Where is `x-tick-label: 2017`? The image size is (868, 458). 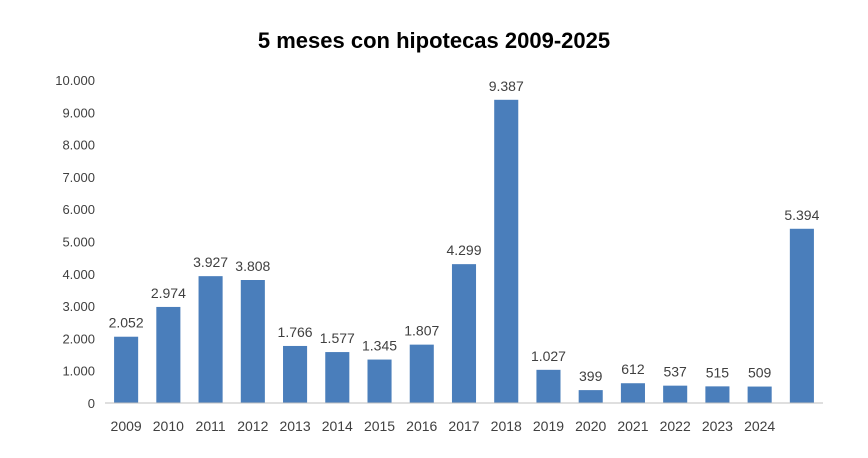
x-tick-label: 2017 is located at coordinates (463, 426).